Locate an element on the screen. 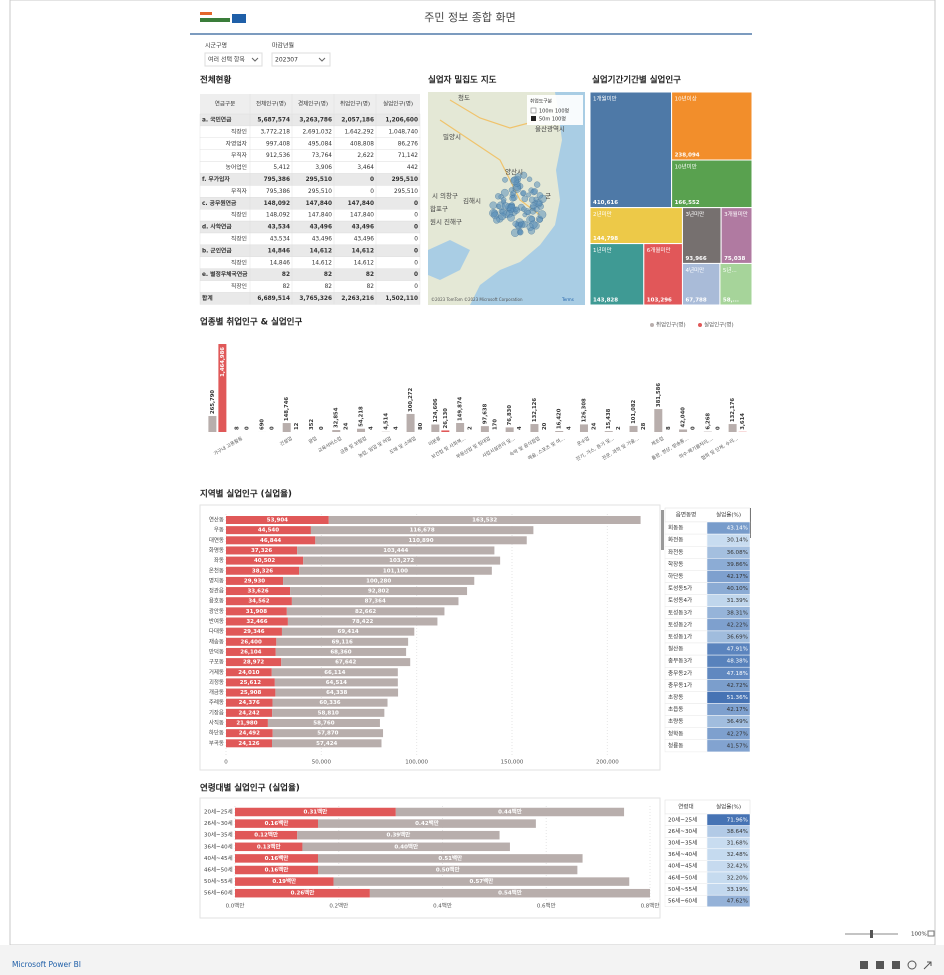 This screenshot has height=975, width=944. y-tick-label: 30세~35세 is located at coordinates (218, 835).